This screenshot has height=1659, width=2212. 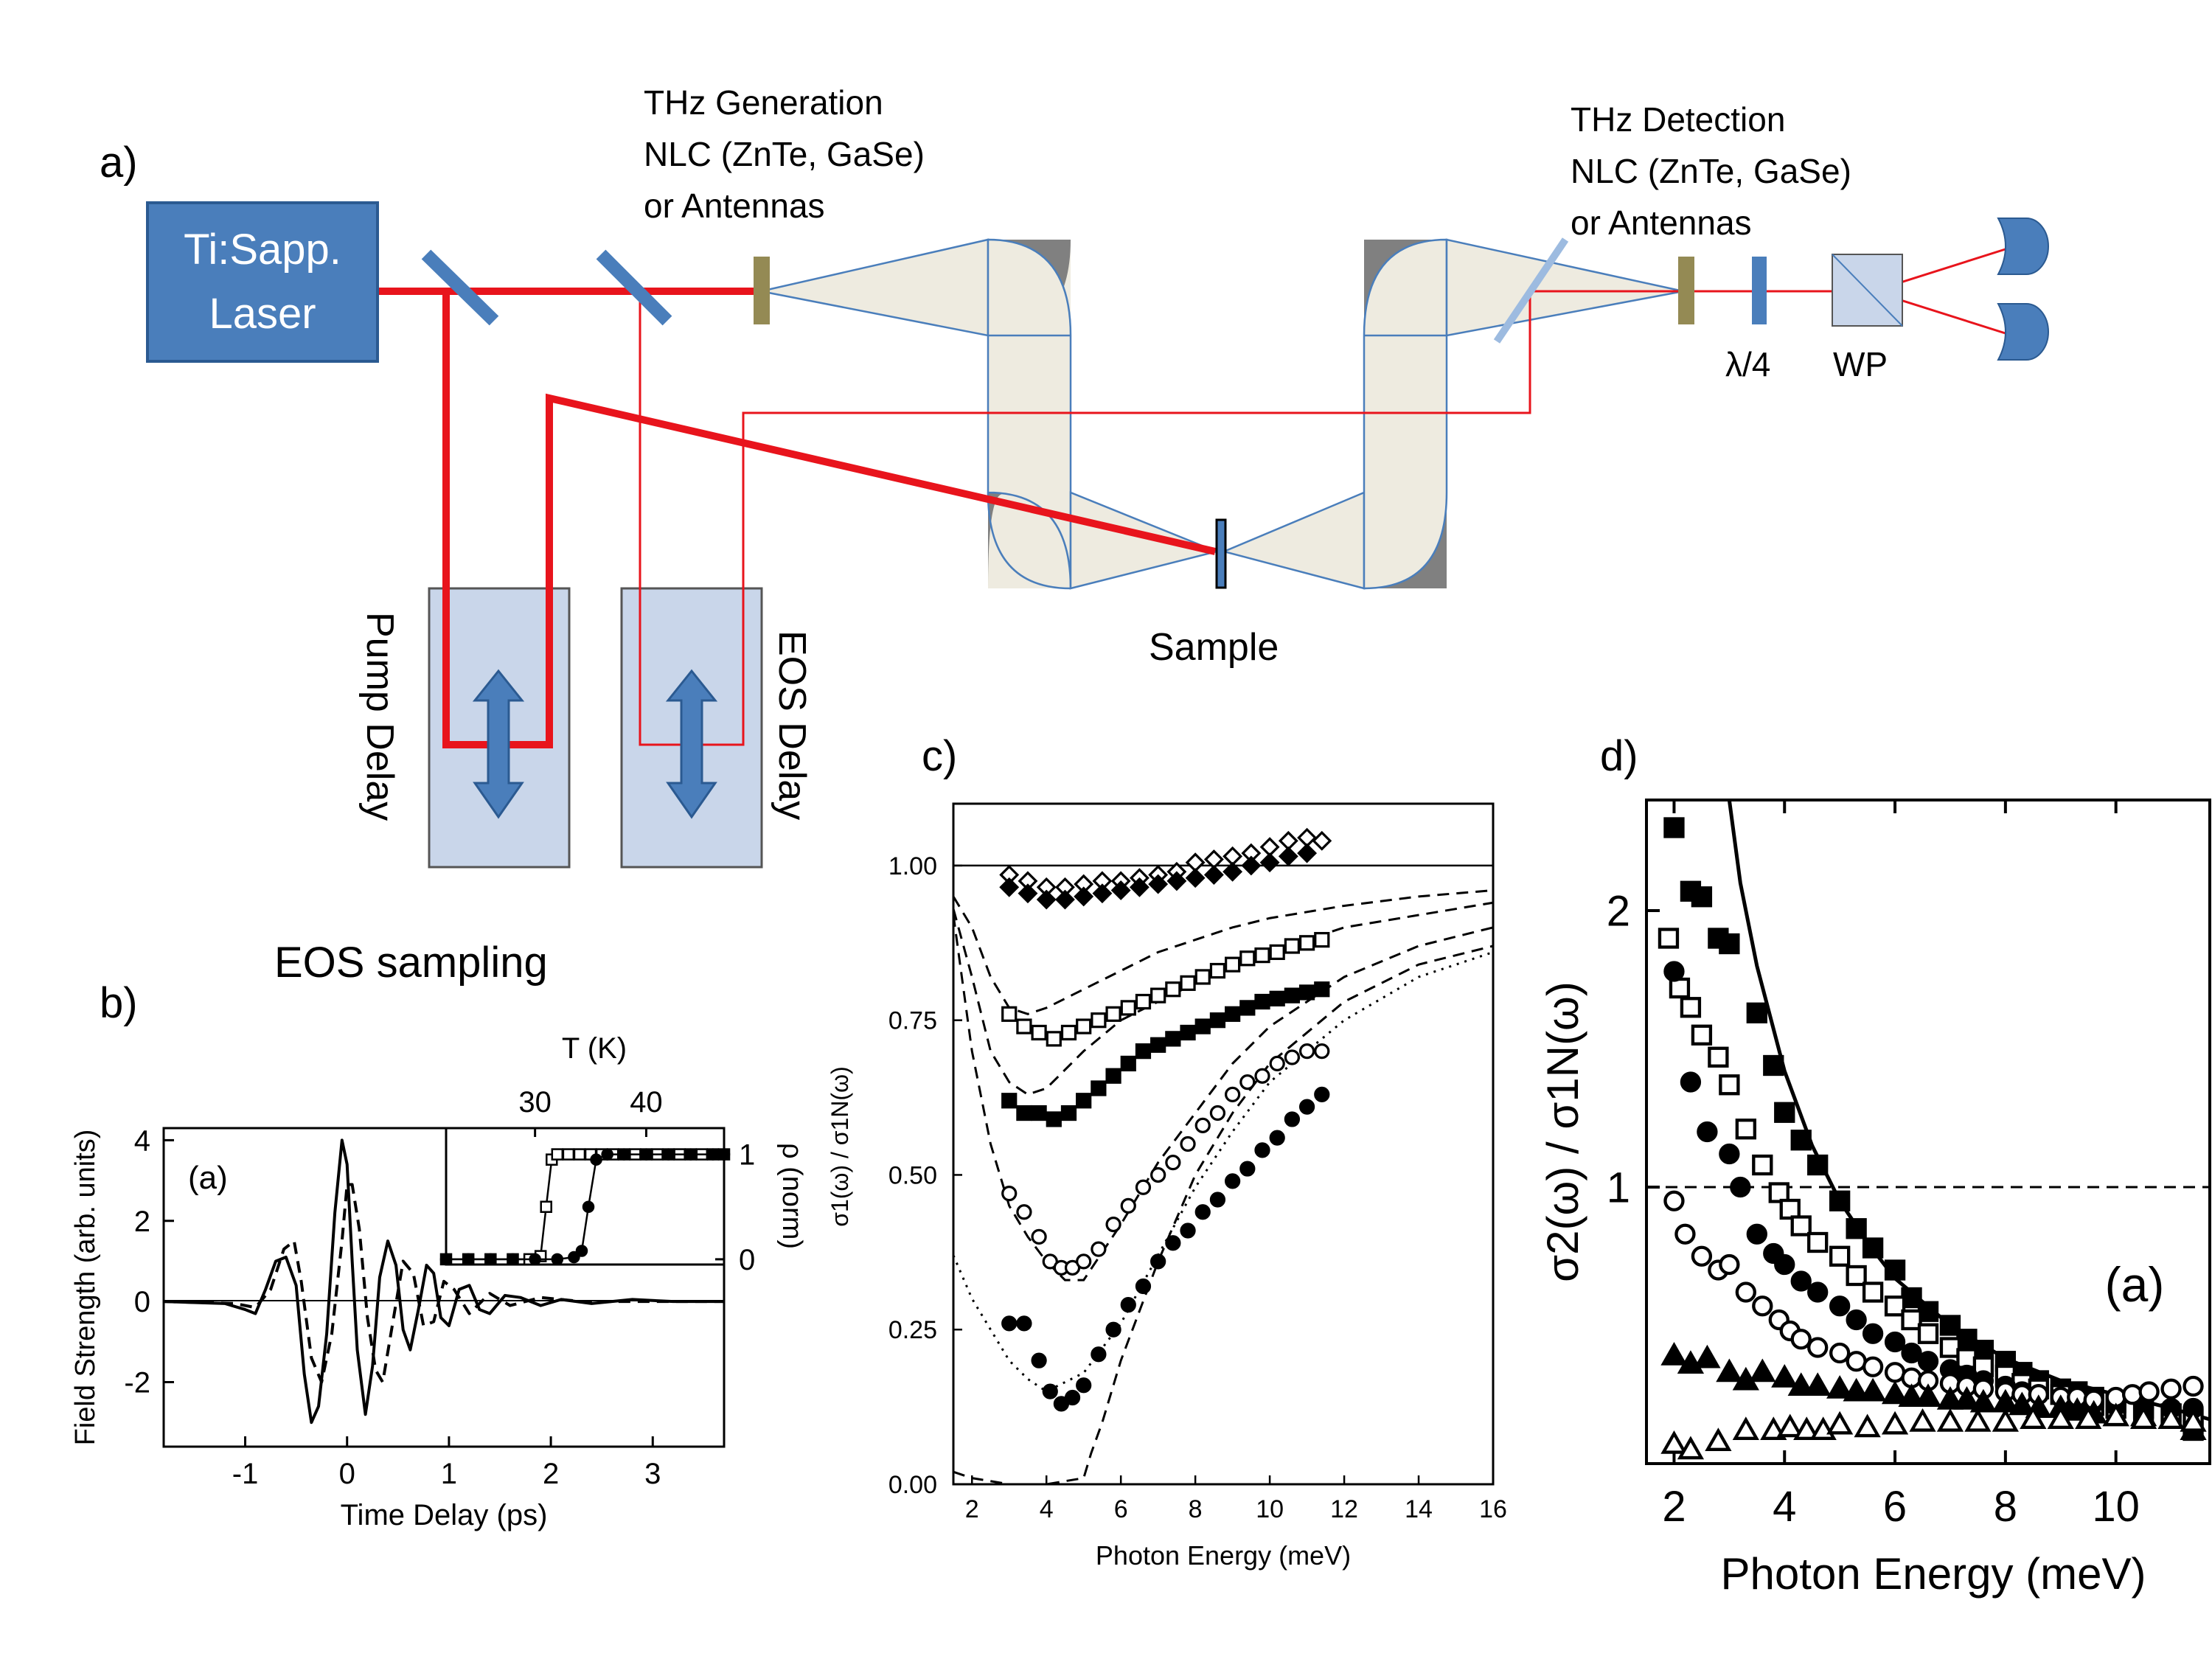 I want to click on panel-b-inset-y-axis-label: ρ (norm), so click(x=791, y=1196).